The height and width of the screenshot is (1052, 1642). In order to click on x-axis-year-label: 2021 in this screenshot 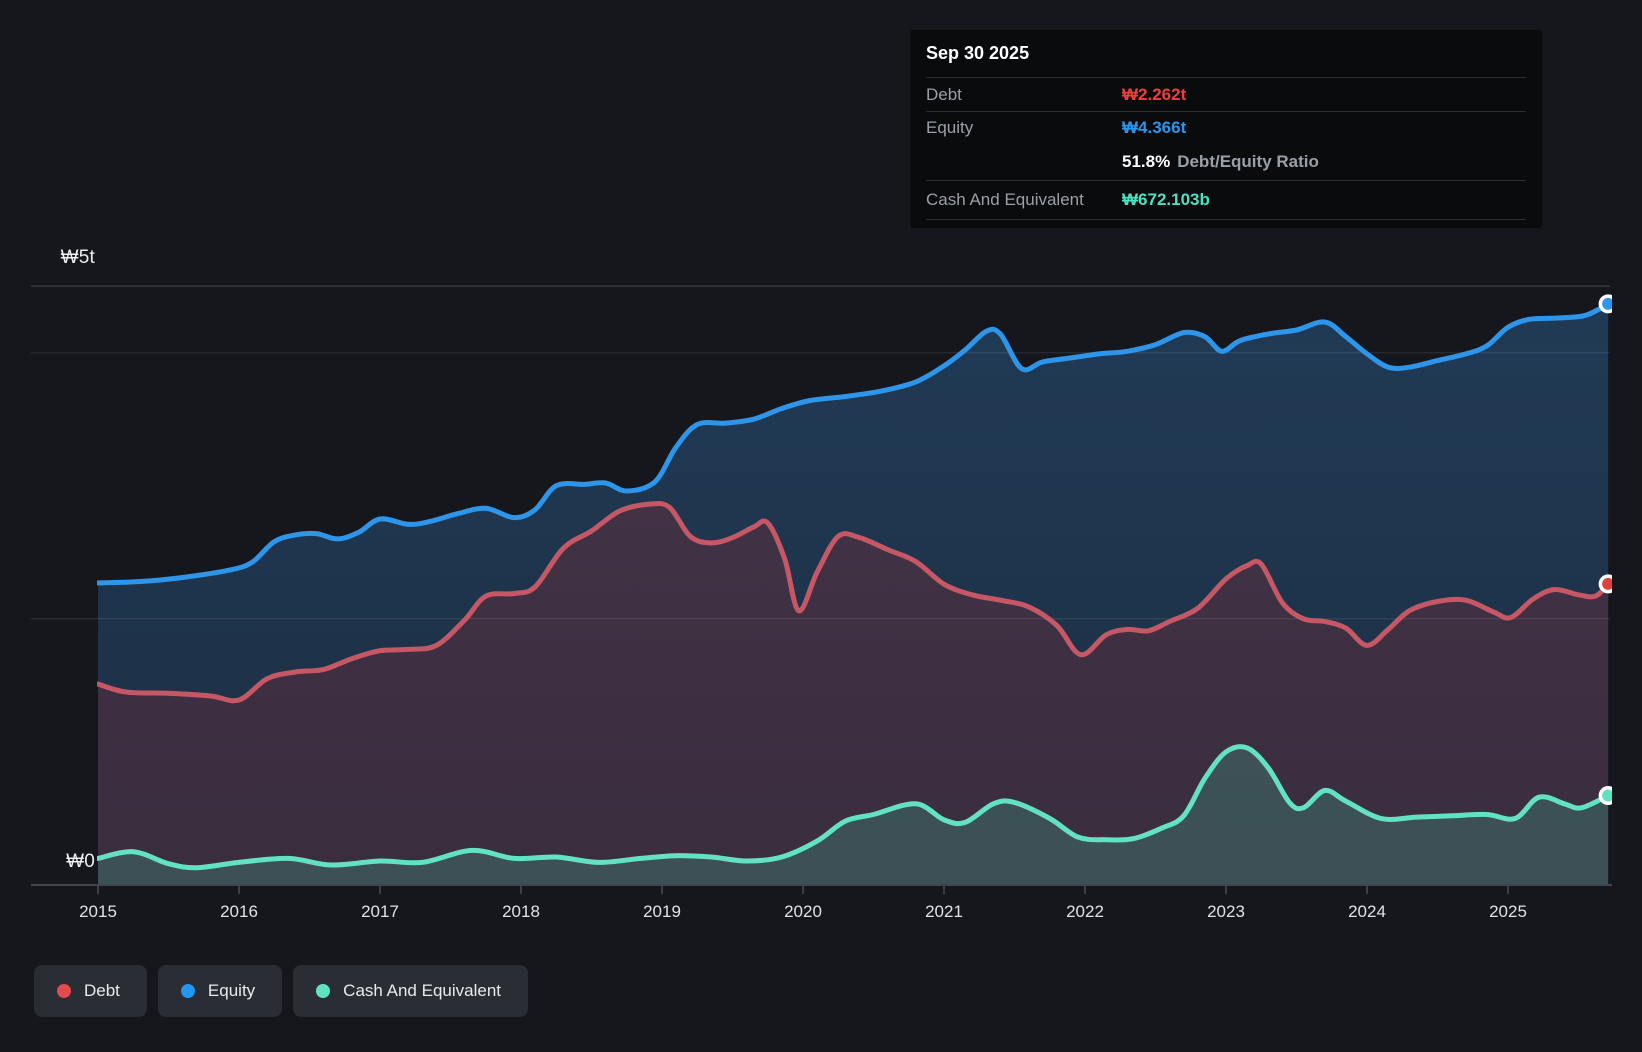, I will do `click(944, 911)`.